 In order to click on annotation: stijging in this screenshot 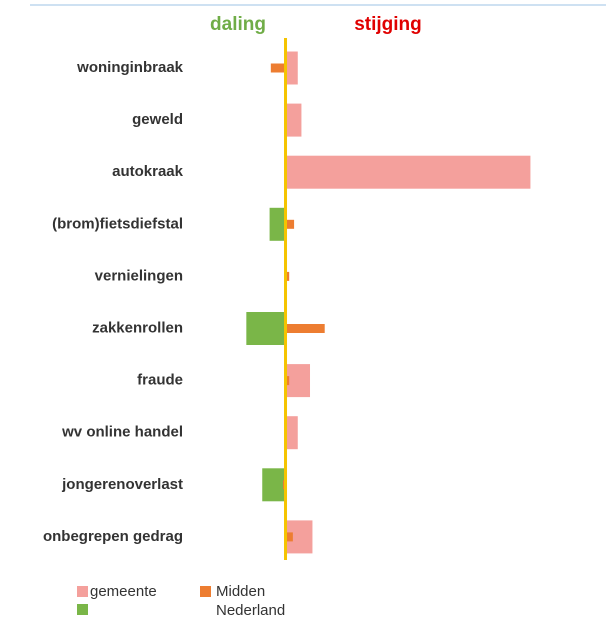, I will do `click(388, 24)`.